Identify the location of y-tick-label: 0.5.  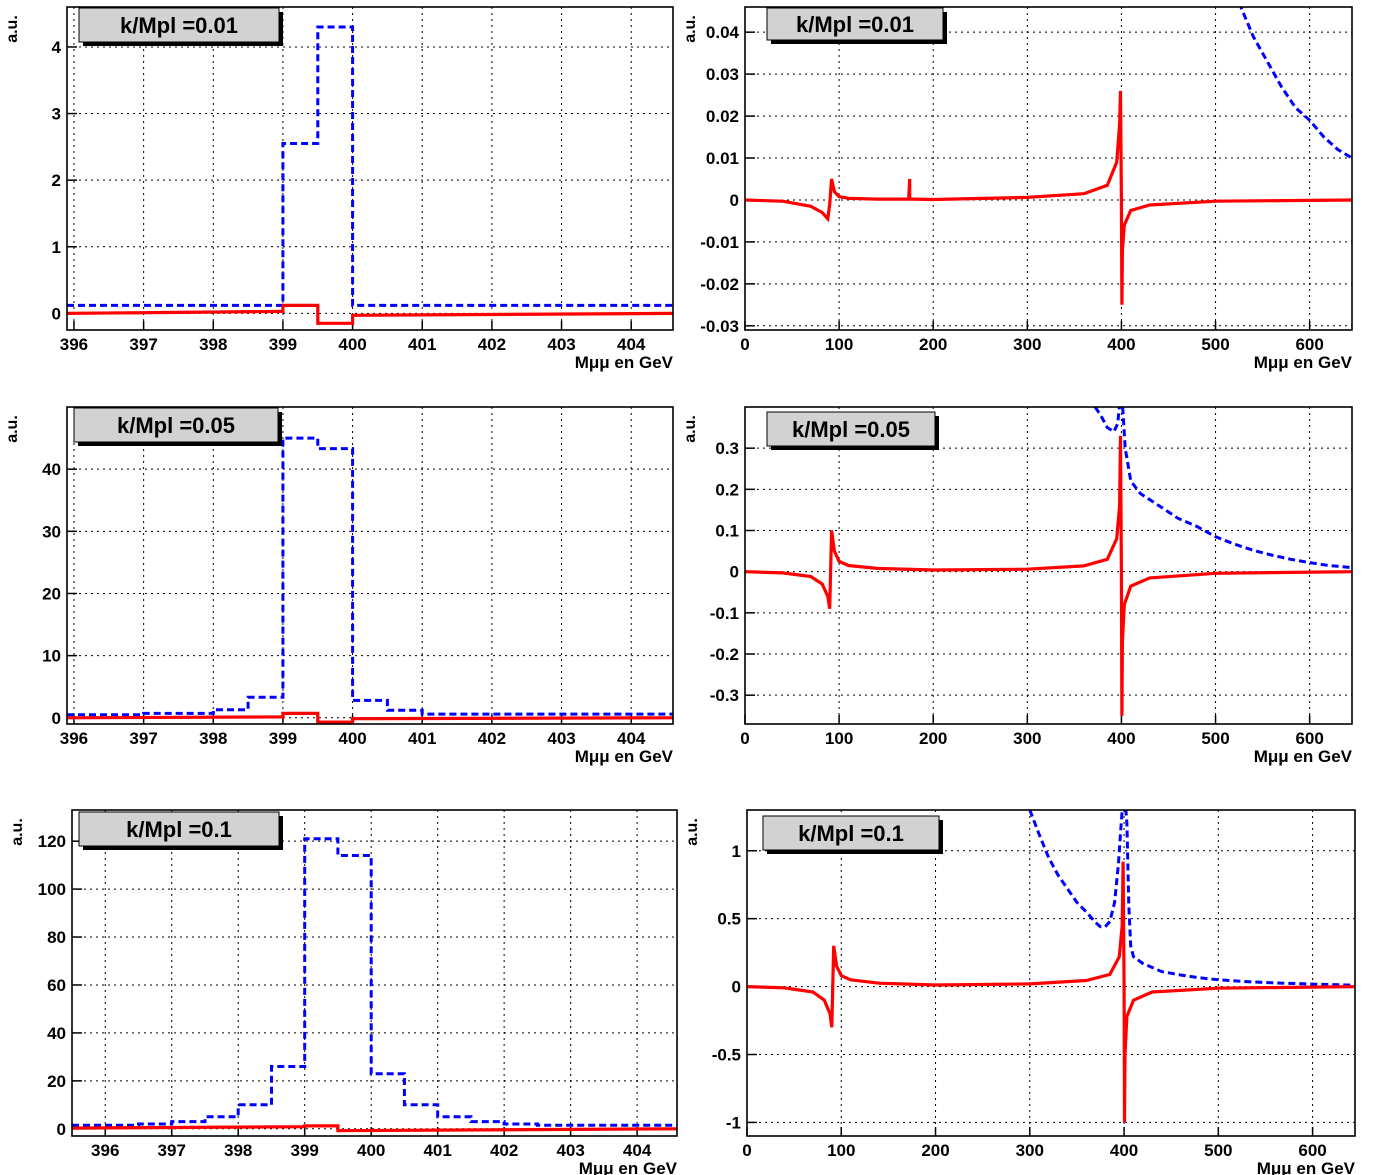
(729, 919).